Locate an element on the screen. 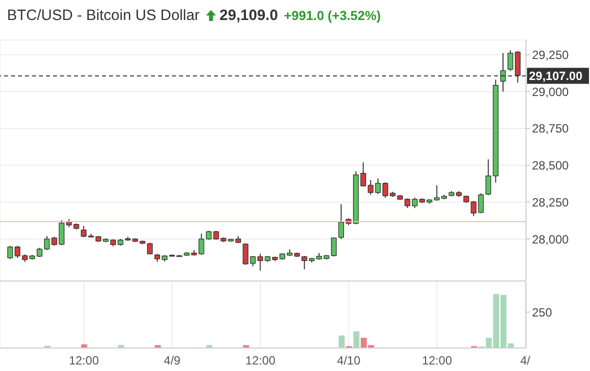  y-tick-label: 28,750 is located at coordinates (551, 129).